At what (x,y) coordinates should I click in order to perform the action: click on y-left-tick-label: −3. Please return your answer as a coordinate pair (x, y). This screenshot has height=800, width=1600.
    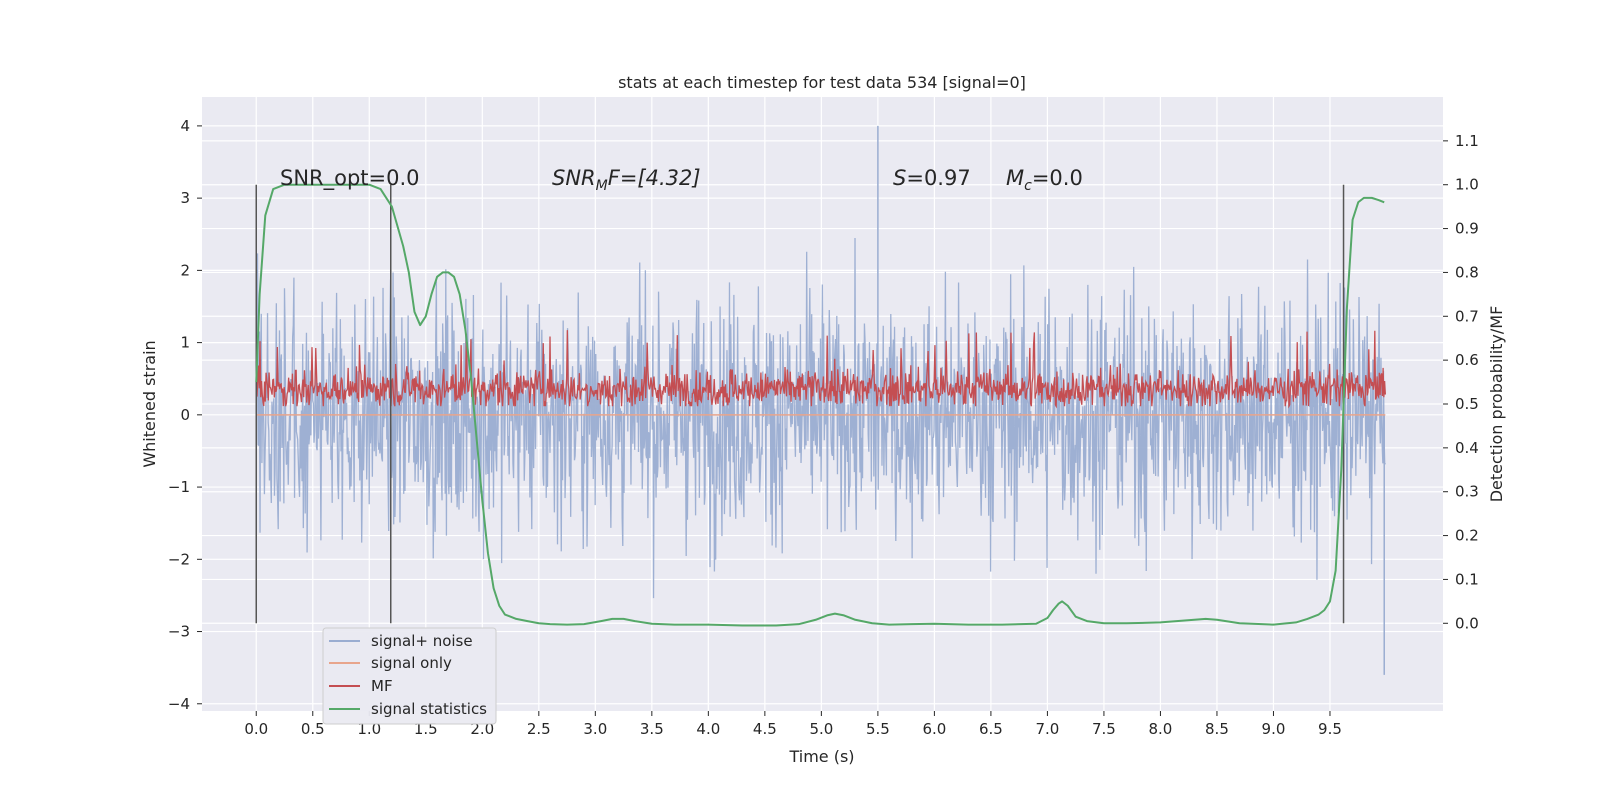
    Looking at the image, I should click on (179, 632).